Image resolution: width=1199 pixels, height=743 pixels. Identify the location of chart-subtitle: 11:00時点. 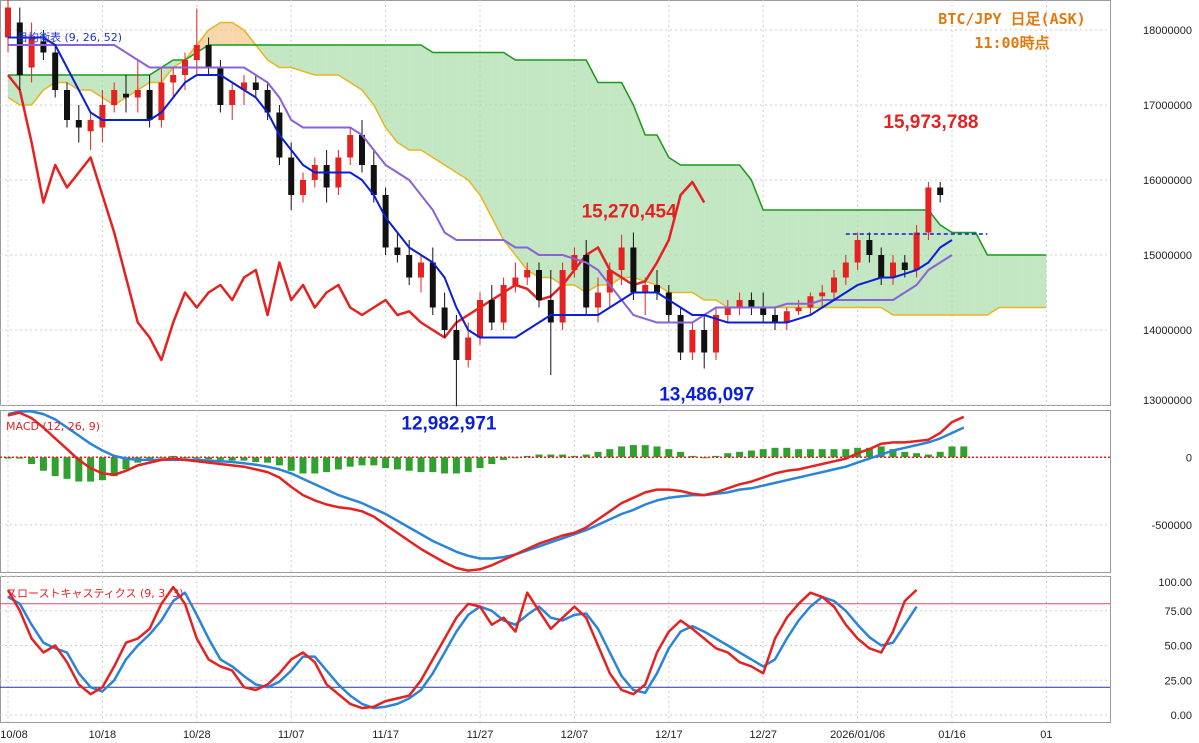
(1011, 43).